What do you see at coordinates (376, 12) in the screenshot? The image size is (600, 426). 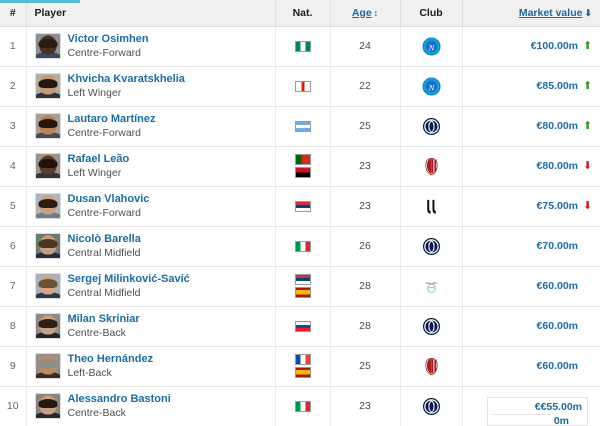 I see `sort-updown-icon: ↕` at bounding box center [376, 12].